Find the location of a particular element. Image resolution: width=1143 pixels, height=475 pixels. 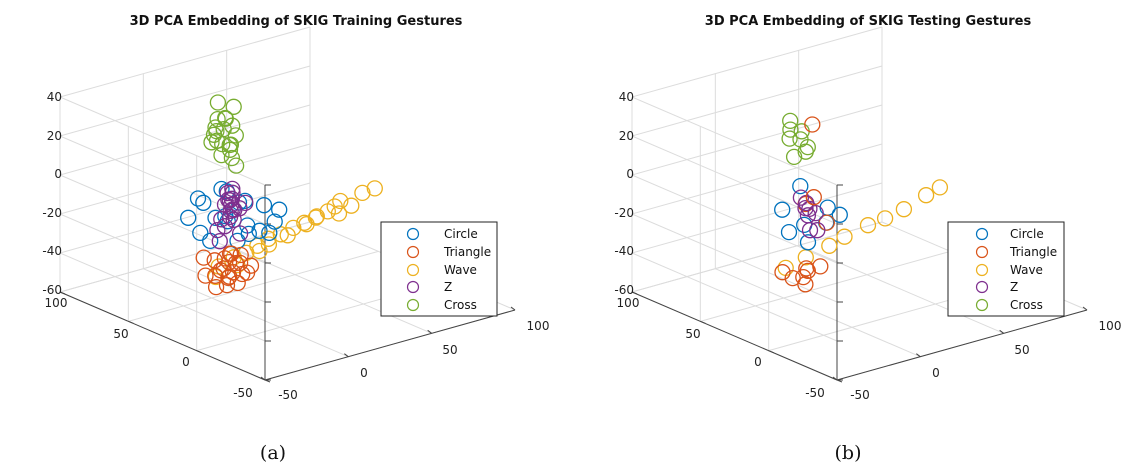

y-tick-label: -50 is located at coordinates (288, 395).